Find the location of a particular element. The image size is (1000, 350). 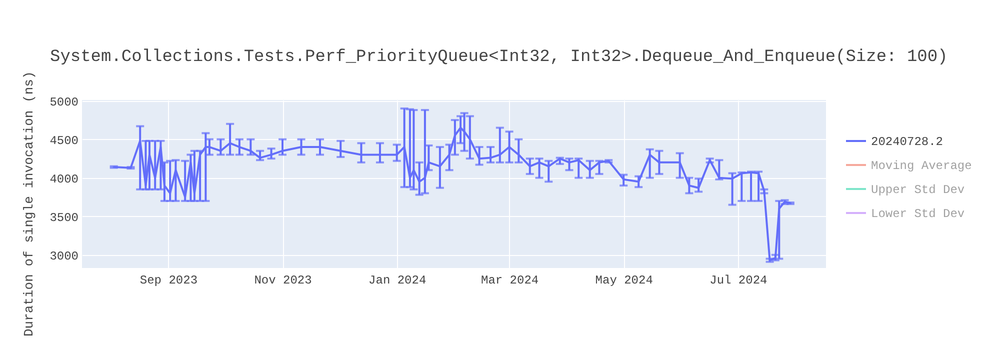

legend-label: Lower Std Dev is located at coordinates (918, 214).